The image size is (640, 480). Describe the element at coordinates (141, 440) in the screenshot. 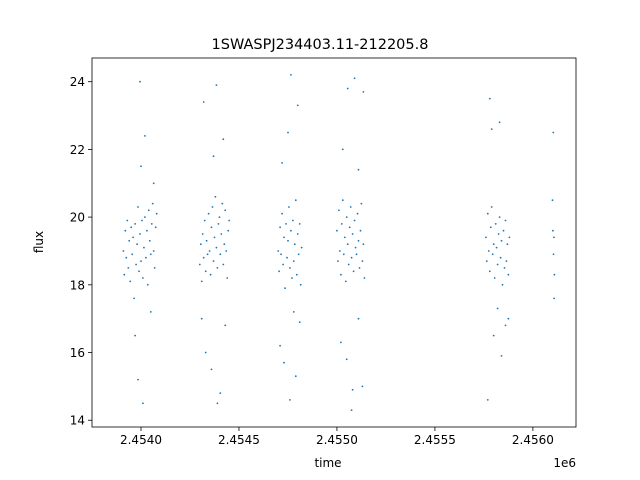

I see `x-tick-label: 2.4540` at that location.